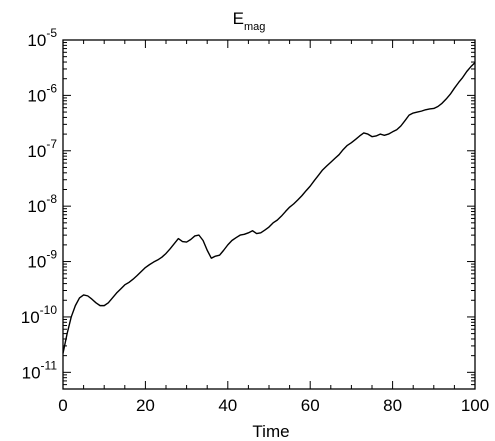 Image resolution: width=495 pixels, height=441 pixels. I want to click on y-tick-label: 10⁻¹¹, so click(40, 370).